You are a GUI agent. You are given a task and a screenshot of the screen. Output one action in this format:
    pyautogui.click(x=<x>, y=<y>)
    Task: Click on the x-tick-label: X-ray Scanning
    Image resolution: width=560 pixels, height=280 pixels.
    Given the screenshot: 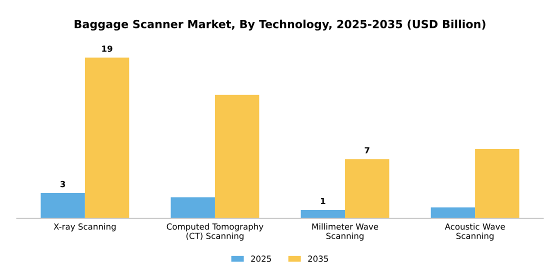 What is the action you would take?
    pyautogui.click(x=85, y=227)
    